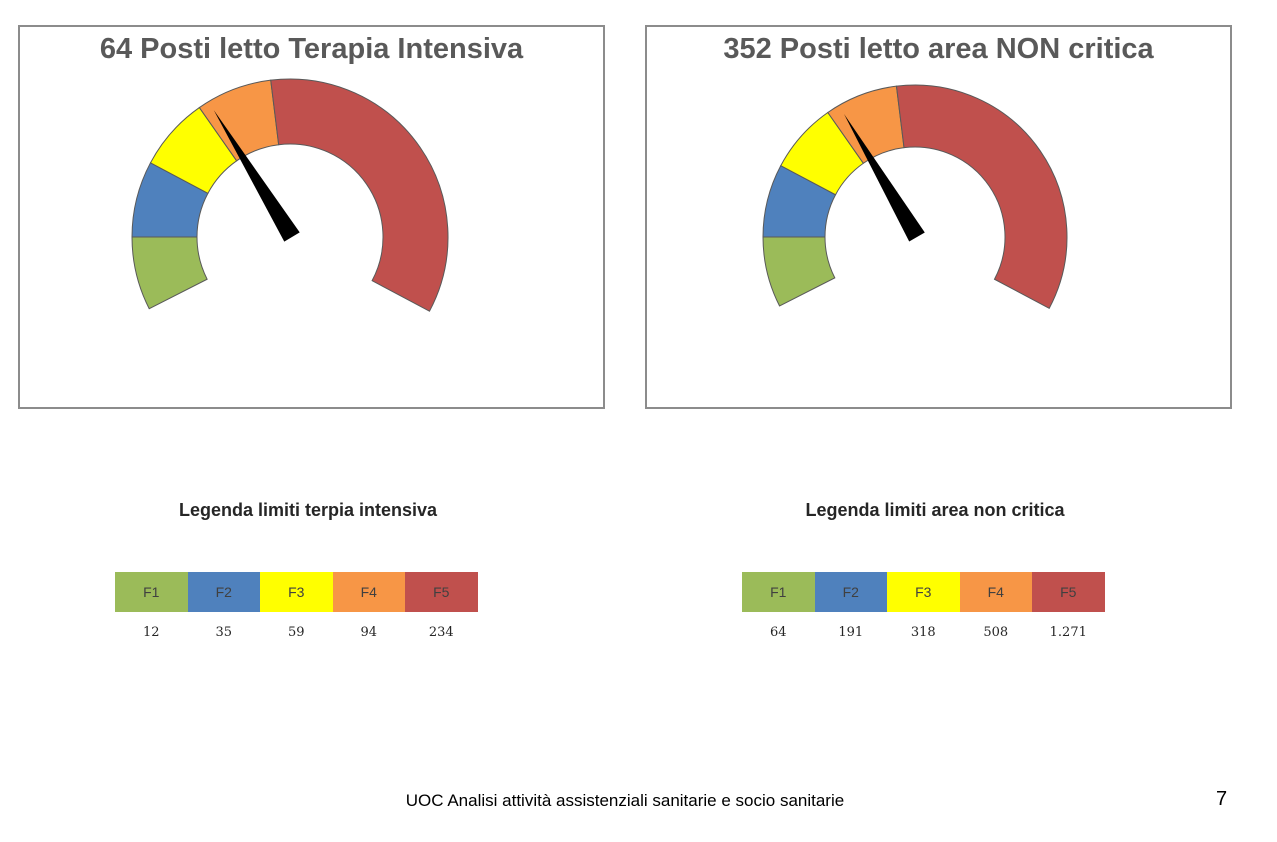 This screenshot has height=842, width=1277. What do you see at coordinates (151, 632) in the screenshot?
I see `legend-value-f1: 12` at bounding box center [151, 632].